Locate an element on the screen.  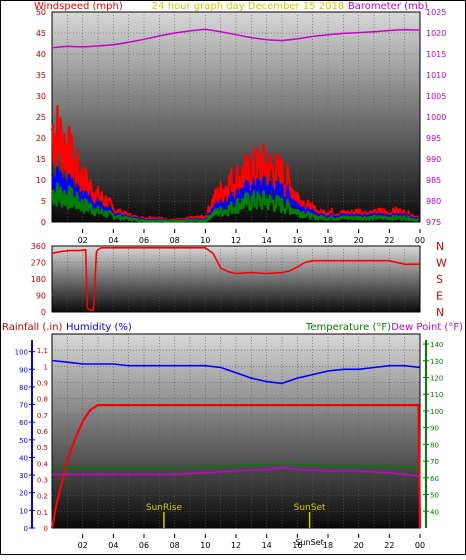
barometer-line is located at coordinates (236, 38).